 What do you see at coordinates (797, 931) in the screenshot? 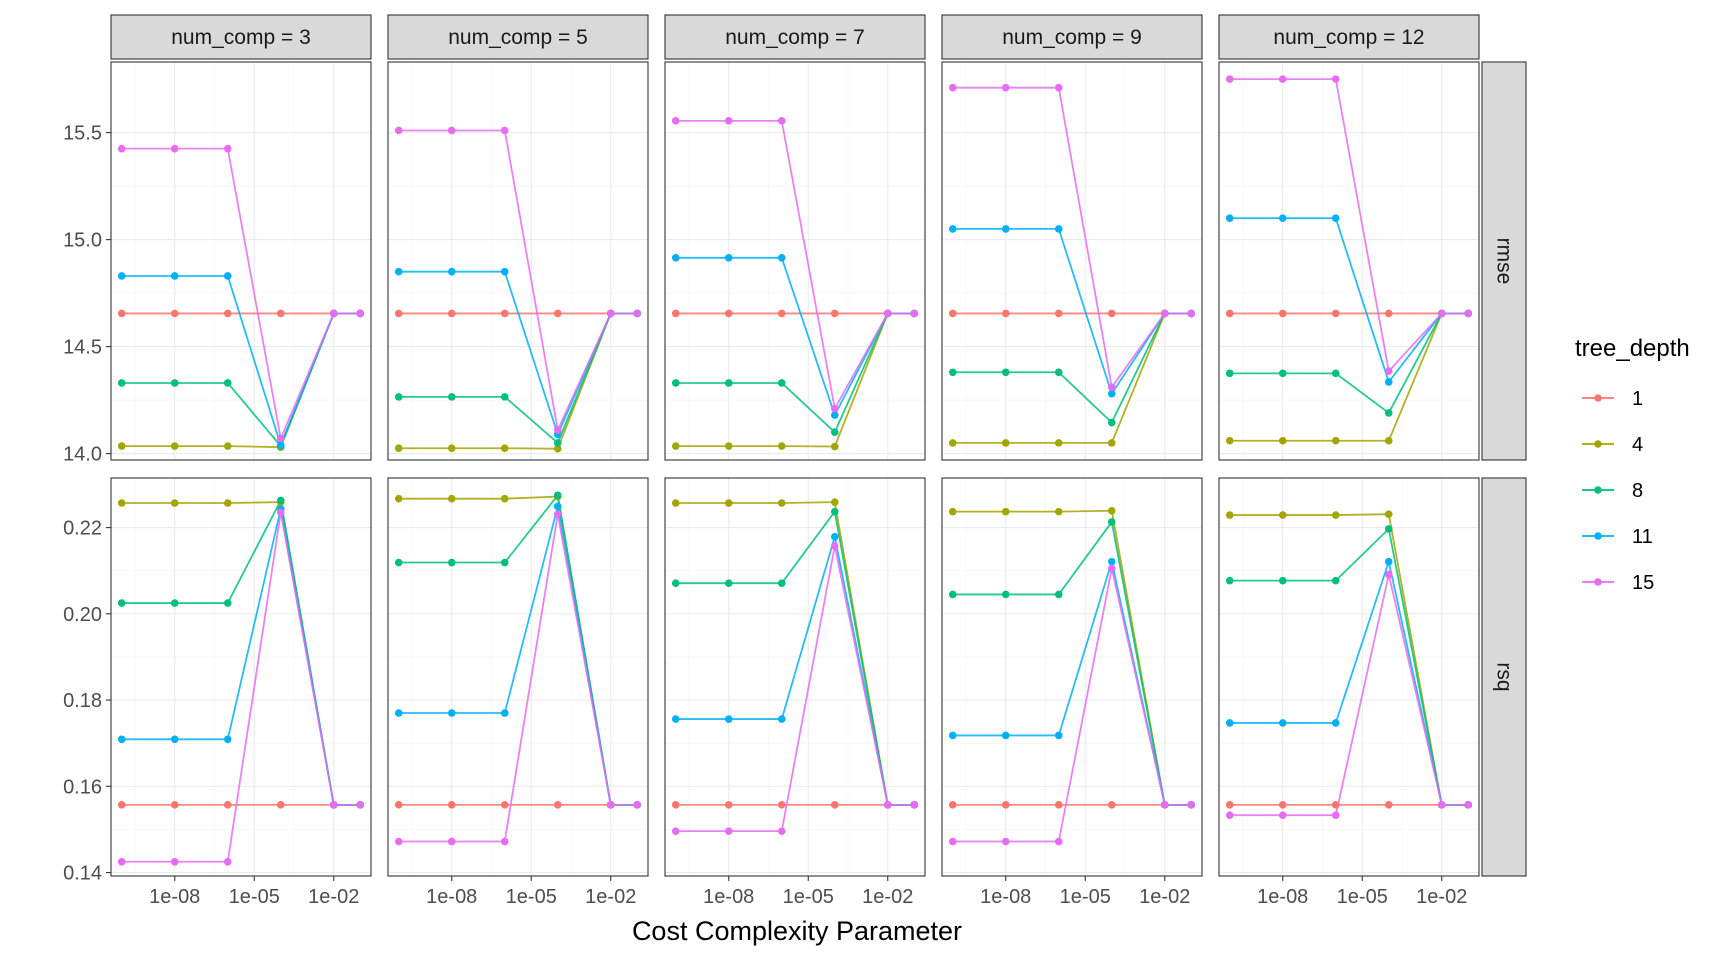
I see `x-axis-title: Cost Complexity Parameter` at bounding box center [797, 931].